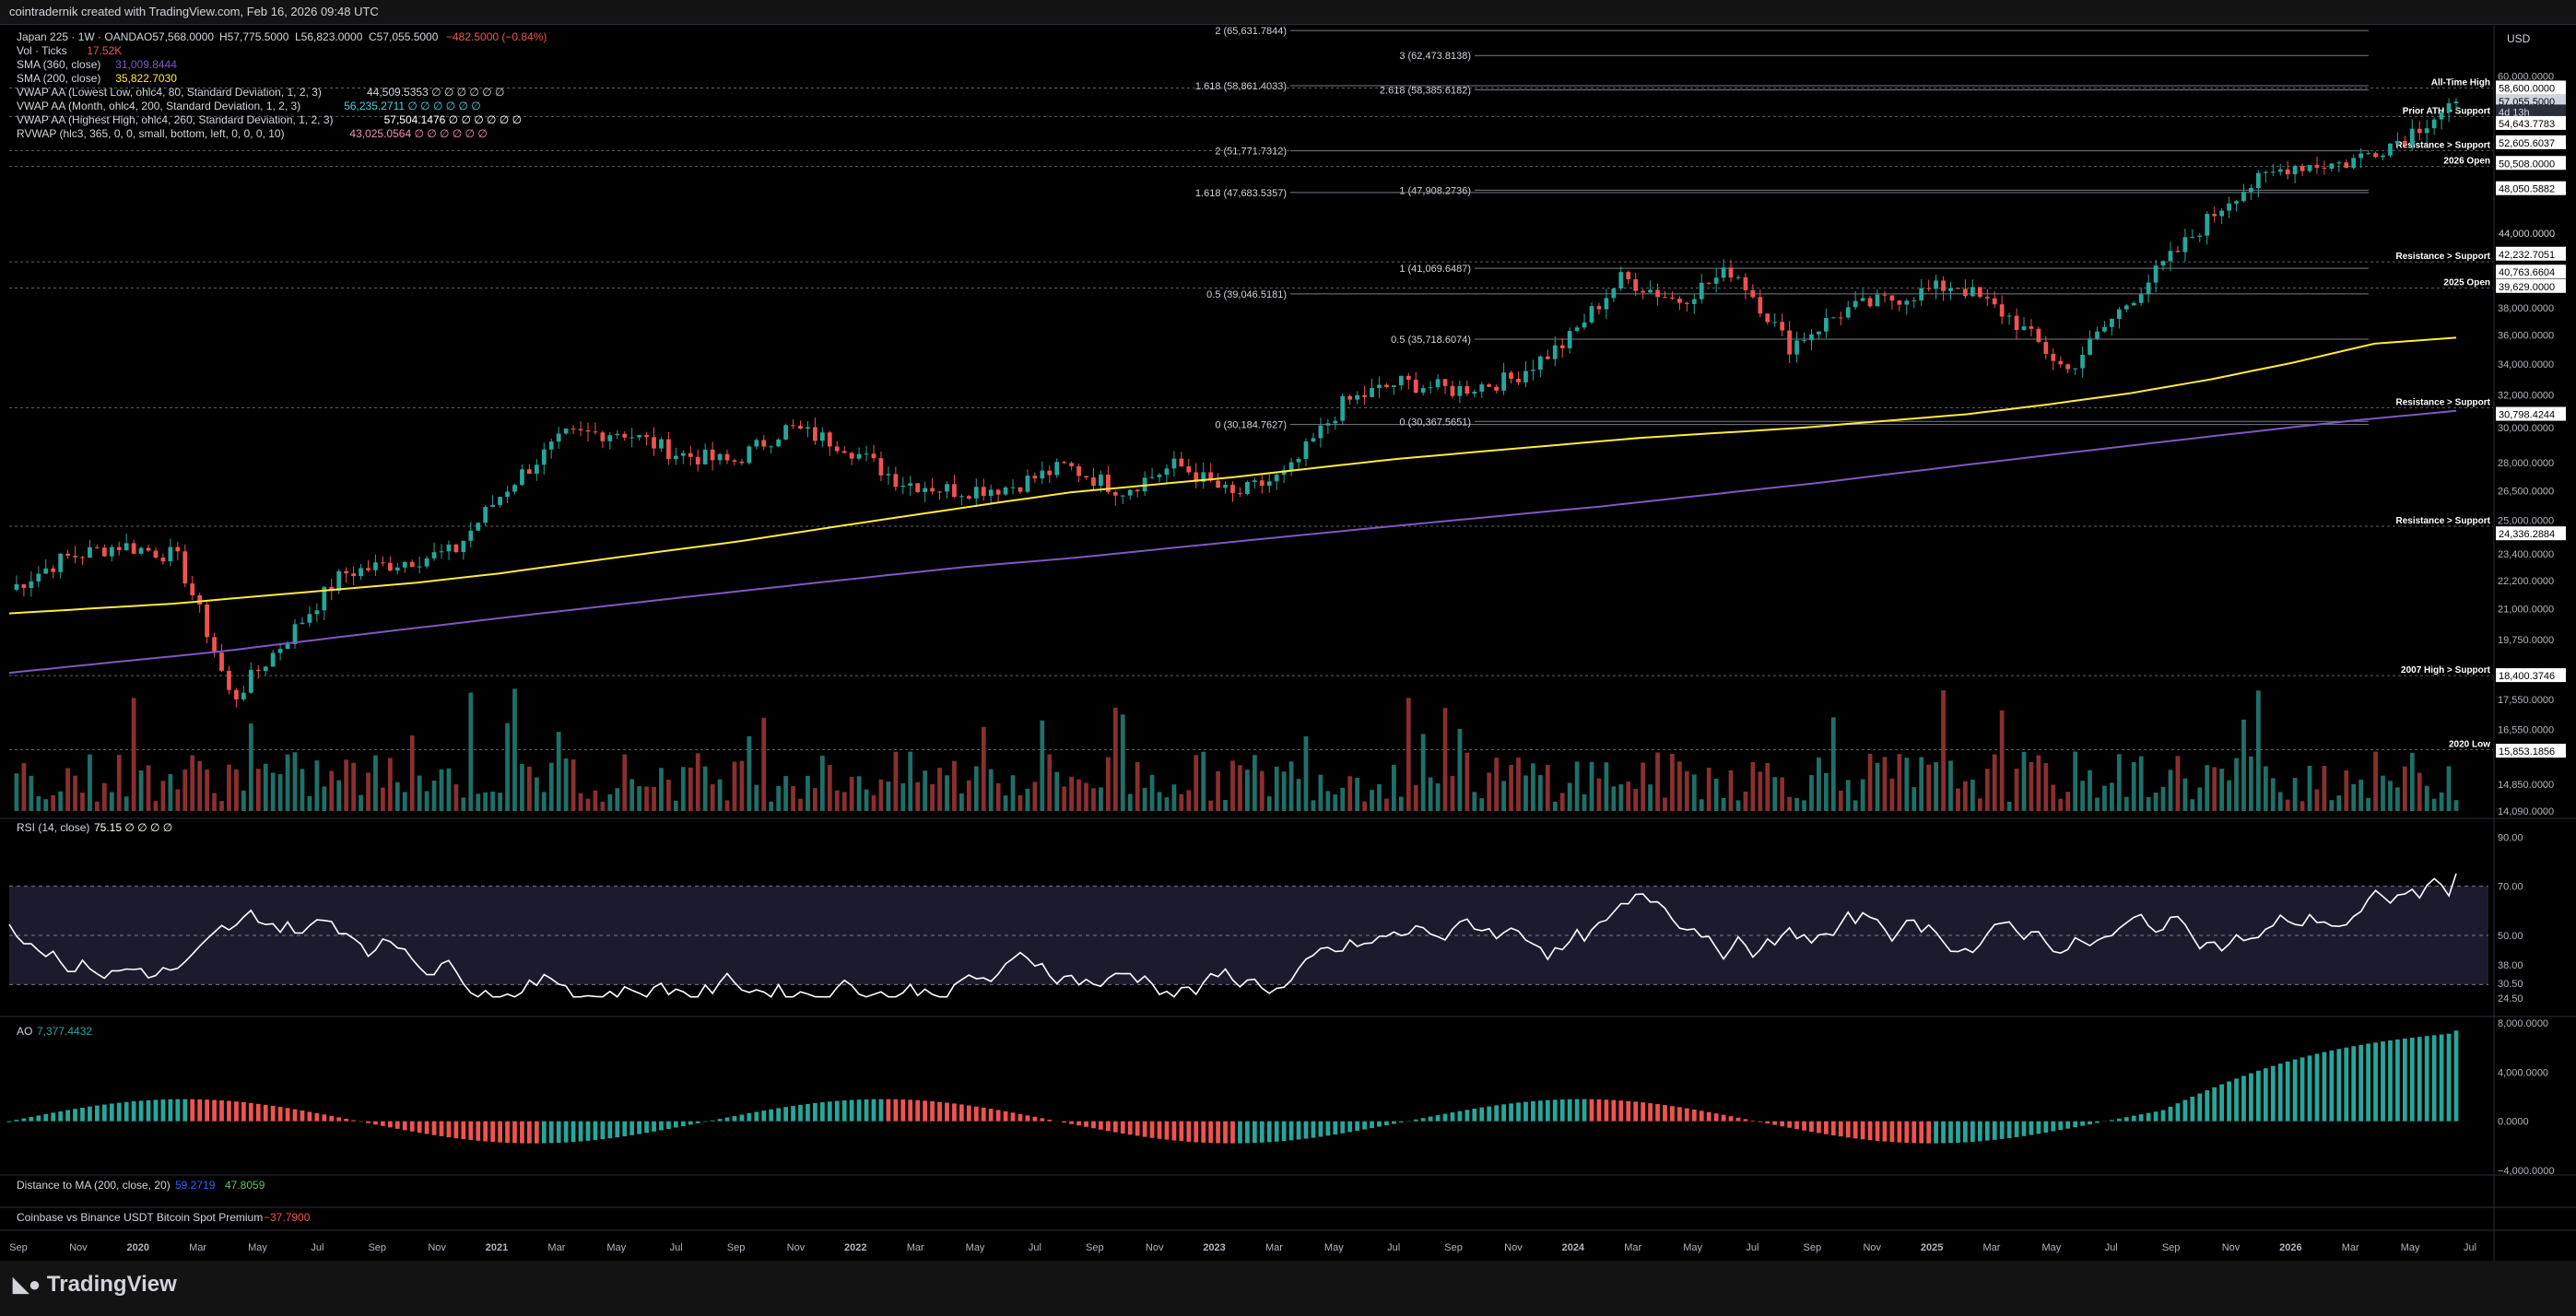  I want to click on time-tick: Mar, so click(1632, 1247).